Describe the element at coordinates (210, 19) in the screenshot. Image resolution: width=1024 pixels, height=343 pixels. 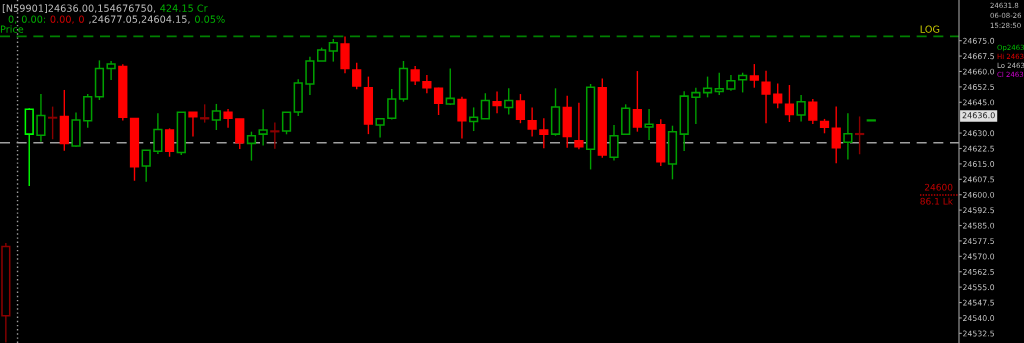
I see `annotation: 0.05%` at that location.